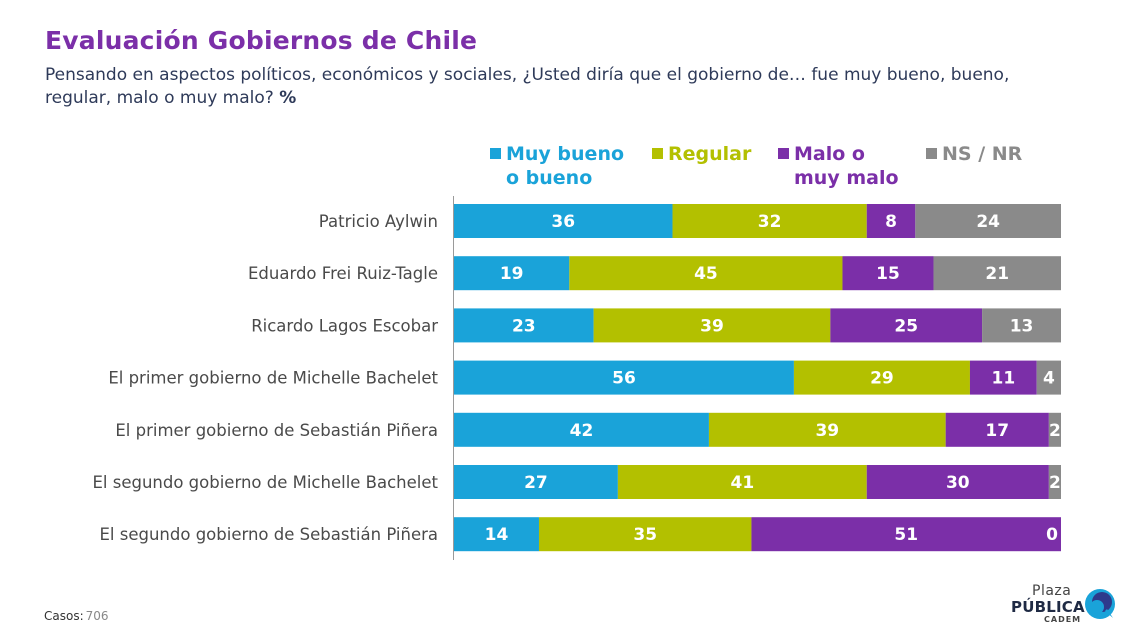 Image resolution: width=1140 pixels, height=640 pixels. Describe the element at coordinates (269, 534) in the screenshot. I see `category-label: El segundo gobierno de Sebastián Piñera` at that location.